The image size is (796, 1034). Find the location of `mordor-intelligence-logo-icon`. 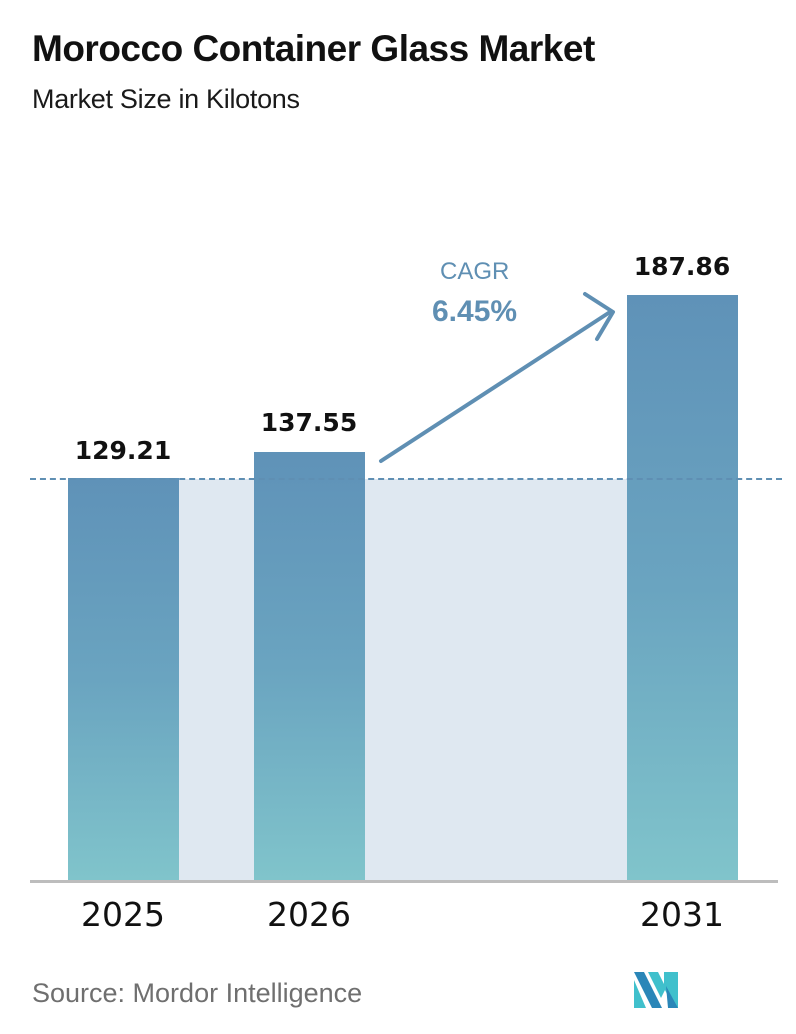

mordor-intelligence-logo-icon is located at coordinates (656, 990).